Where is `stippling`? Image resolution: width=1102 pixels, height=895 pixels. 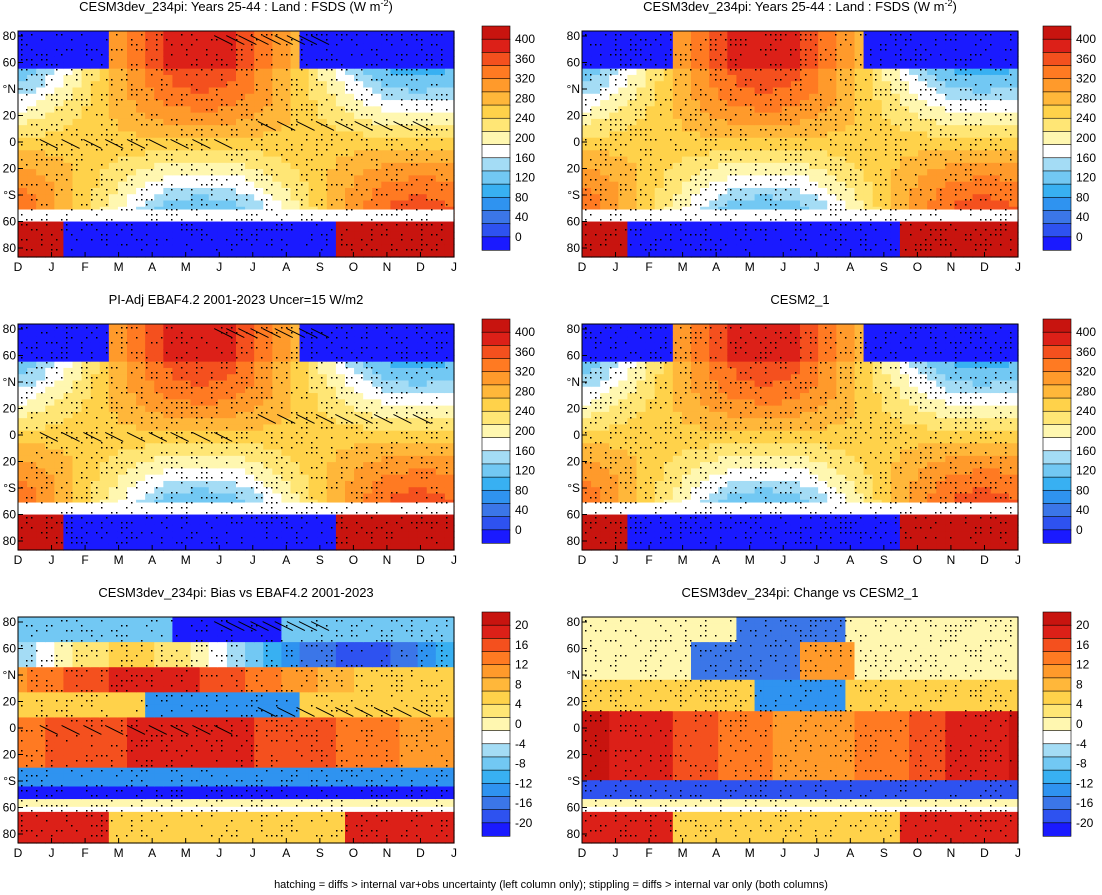 stippling is located at coordinates (234, 142).